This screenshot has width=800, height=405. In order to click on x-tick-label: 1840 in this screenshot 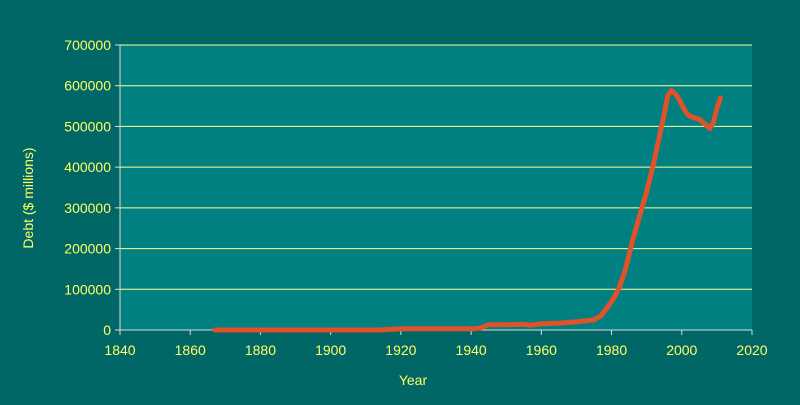, I will do `click(119, 350)`.